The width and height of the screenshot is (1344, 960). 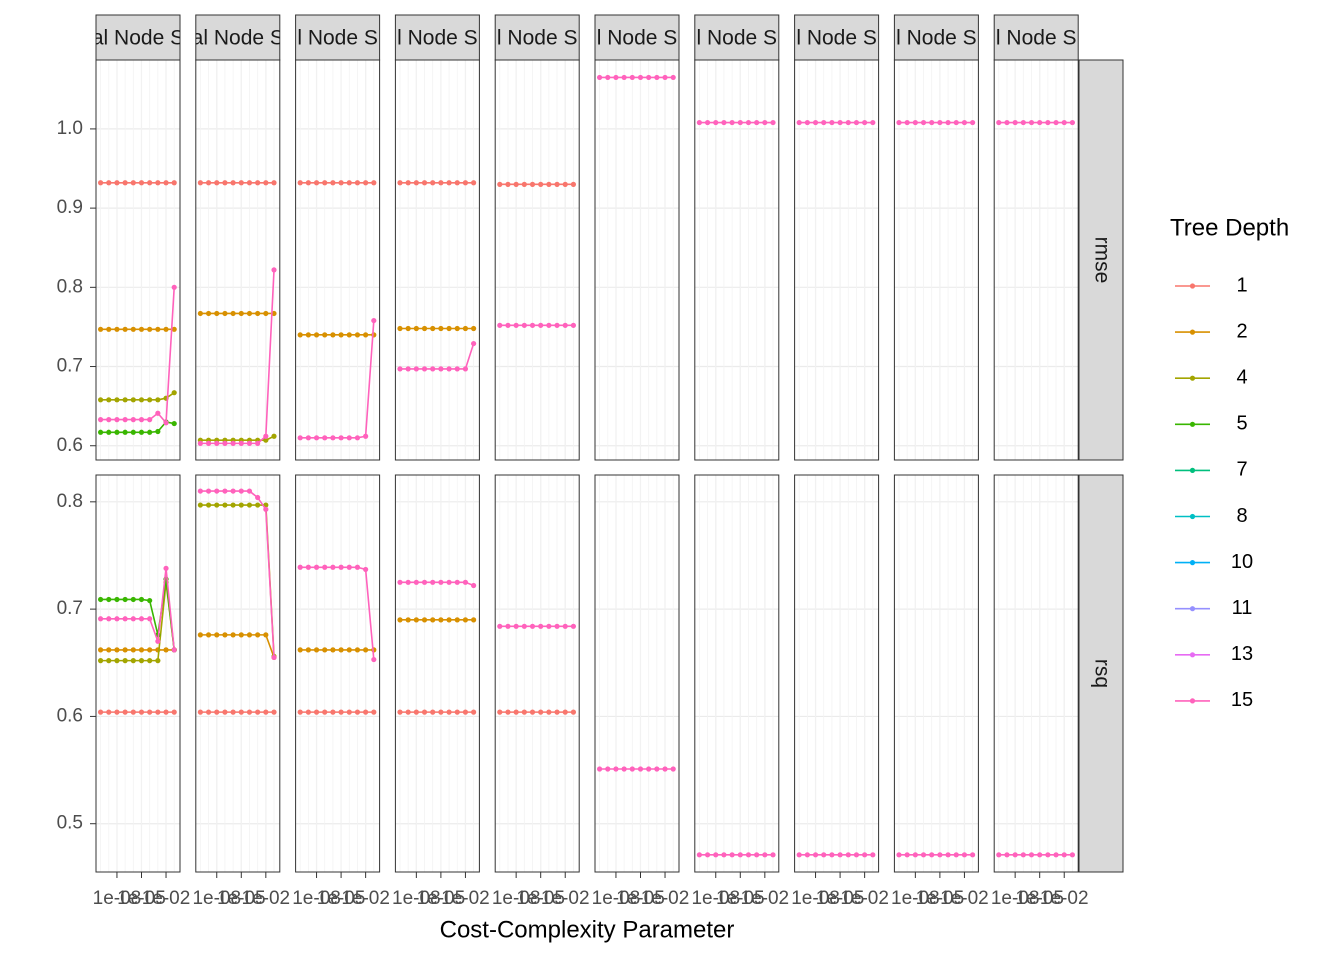 I want to click on y-tick-label: 0.8, so click(x=70, y=286).